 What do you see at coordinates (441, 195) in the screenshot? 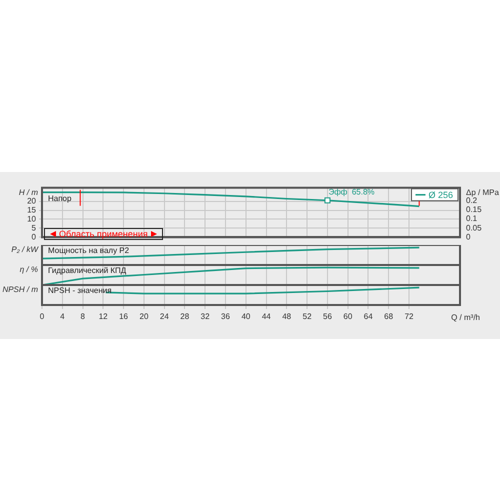
I see `legend-label: Ø 256` at bounding box center [441, 195].